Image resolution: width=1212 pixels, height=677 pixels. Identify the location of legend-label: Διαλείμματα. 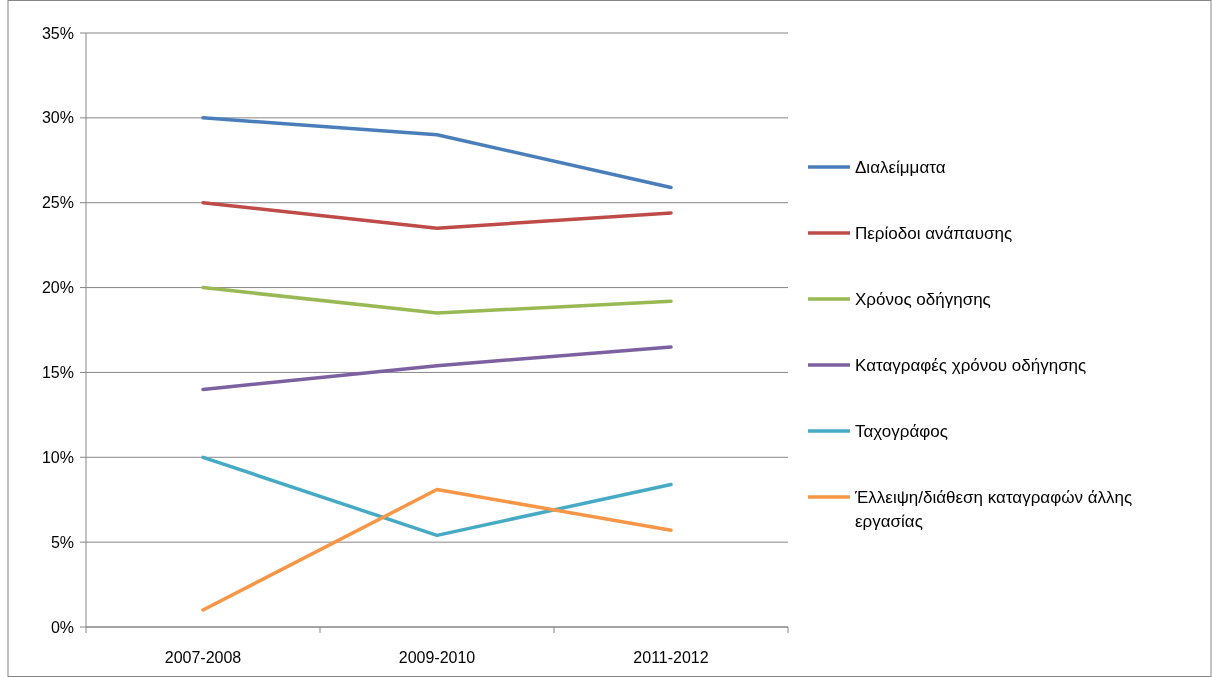
(900, 167).